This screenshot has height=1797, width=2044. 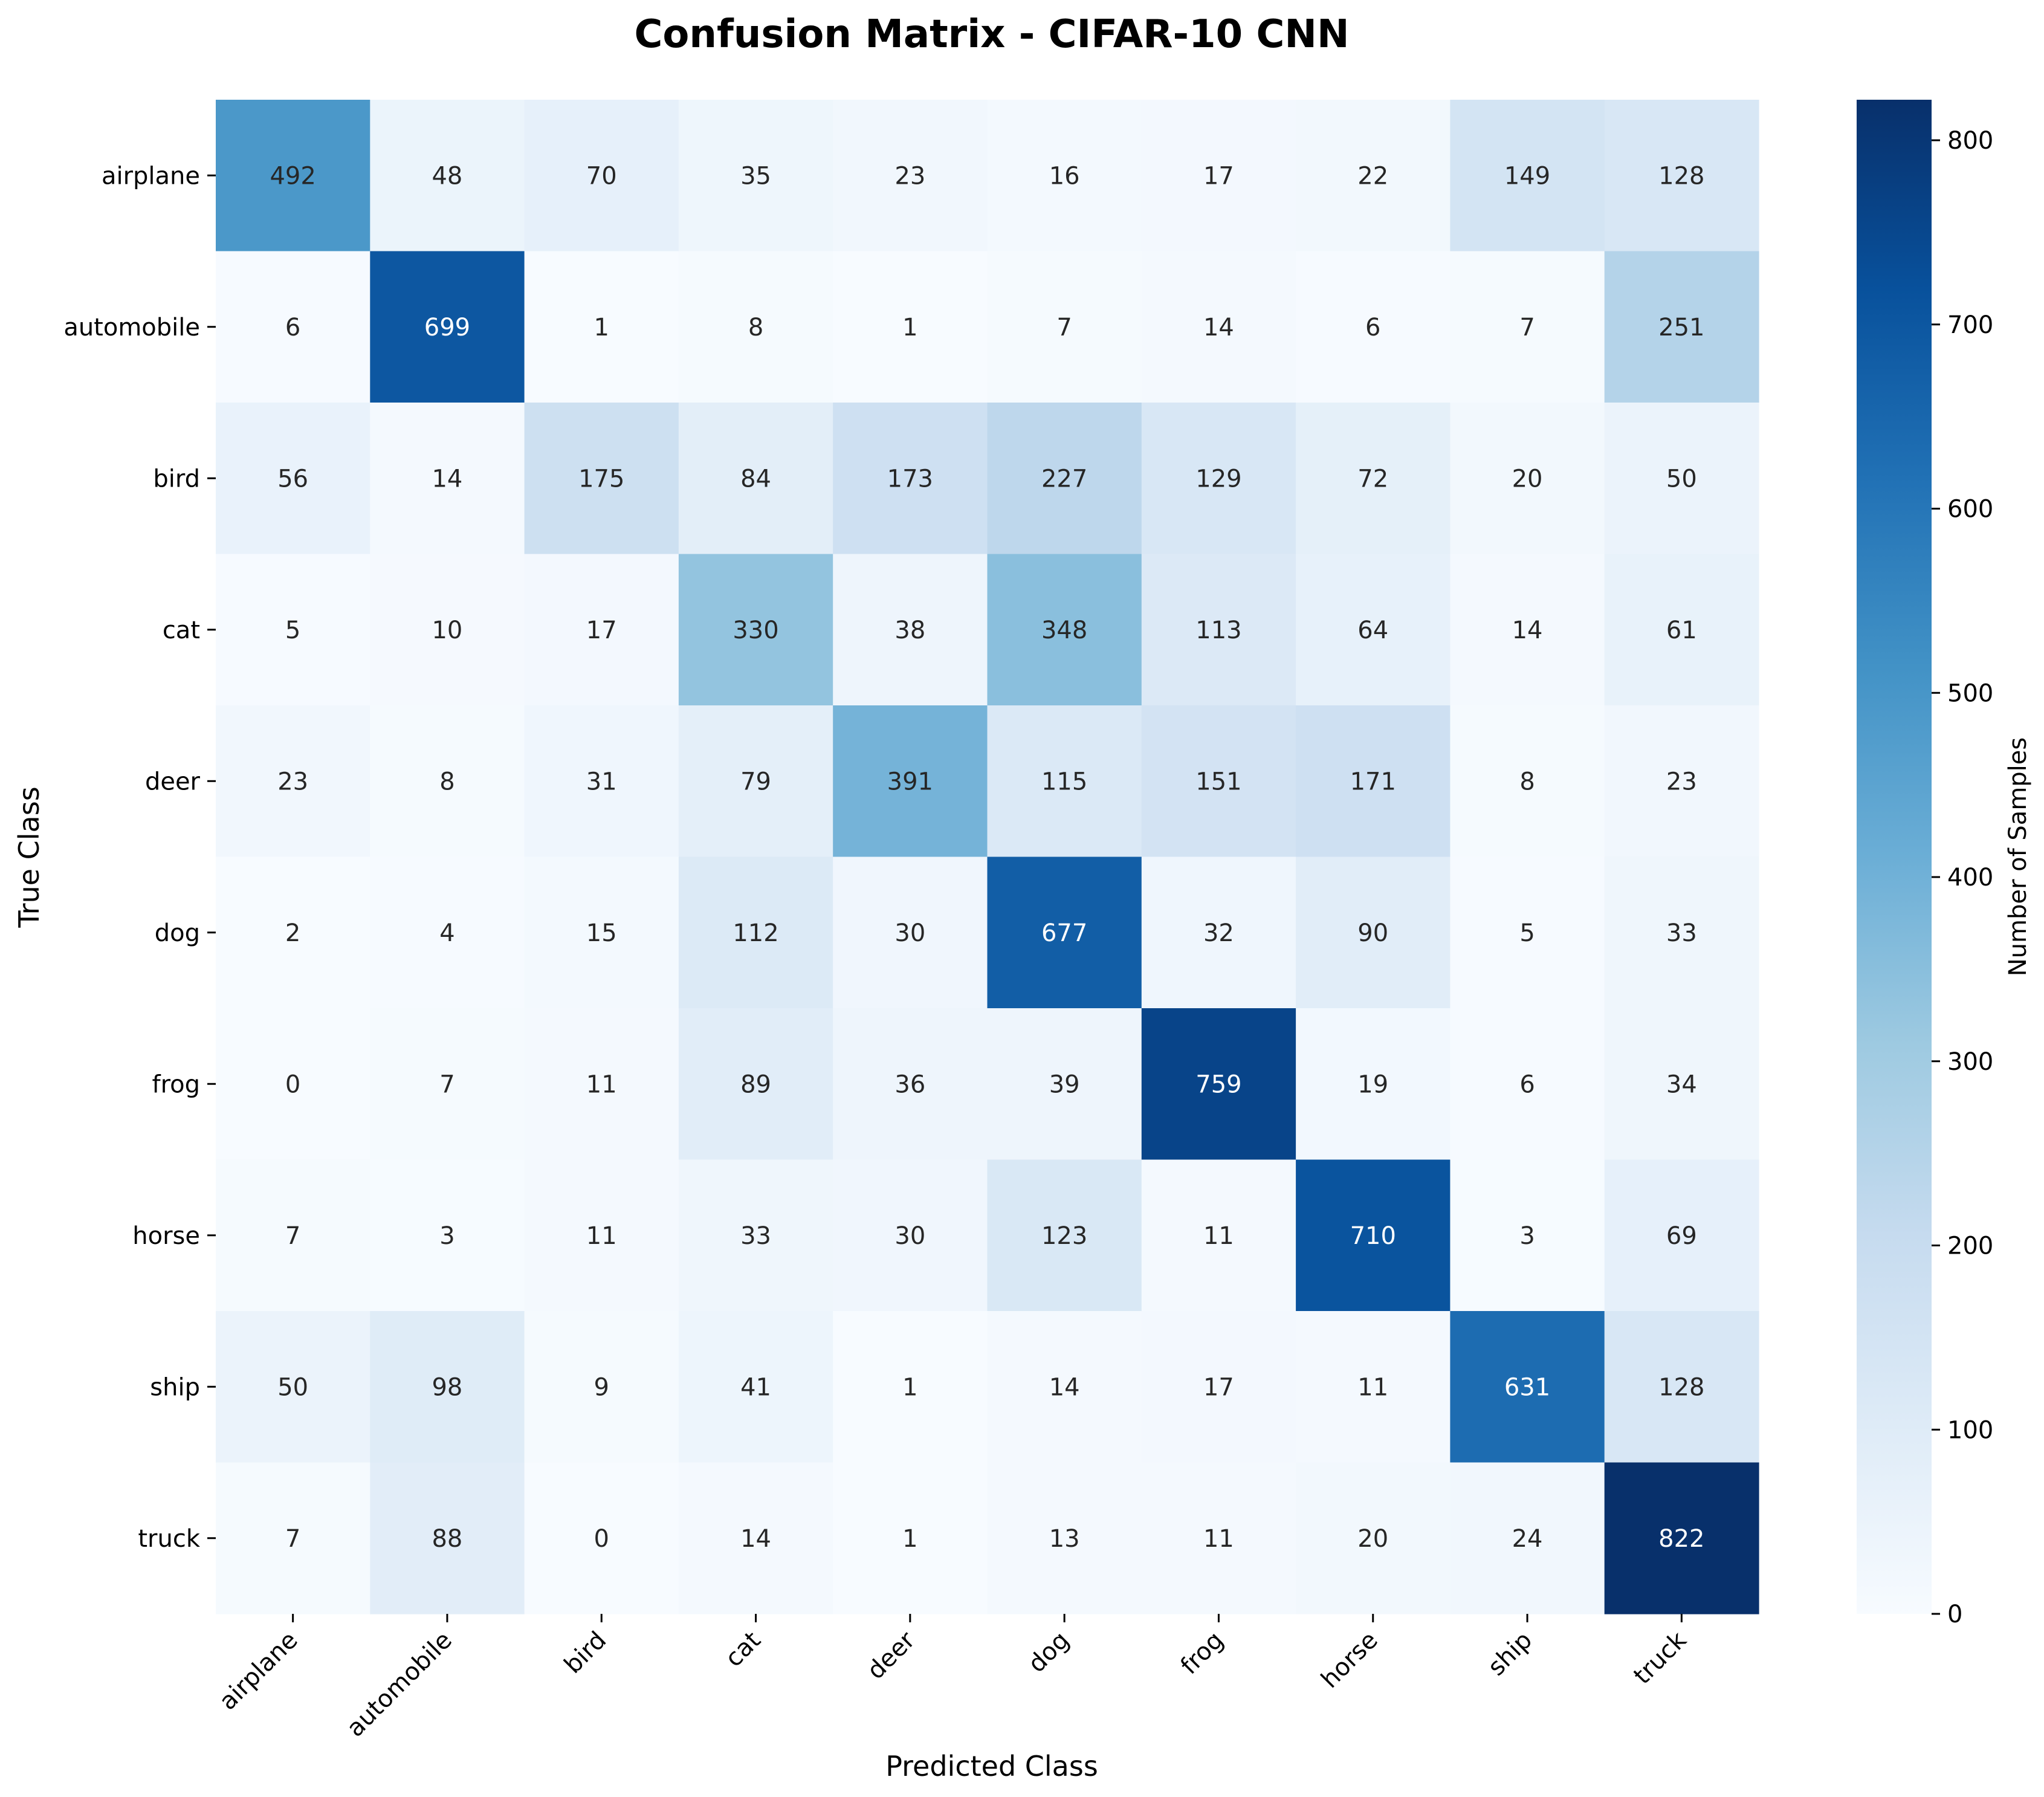 I want to click on x-tick-label: ship, so click(x=1510, y=1654).